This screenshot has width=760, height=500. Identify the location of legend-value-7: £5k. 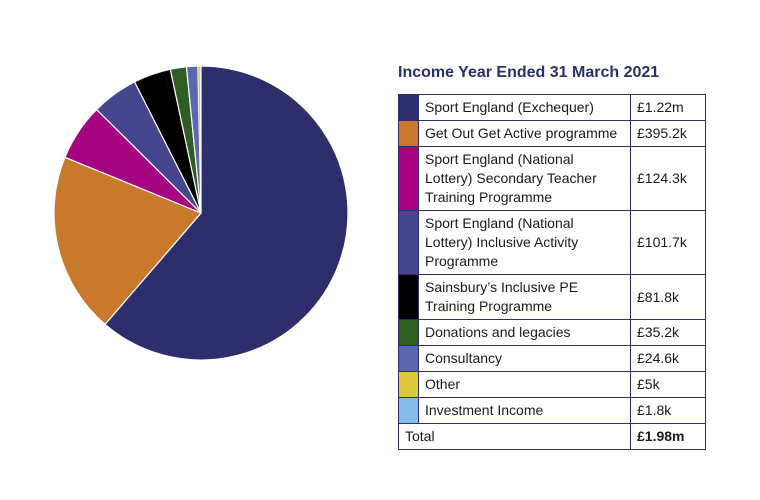
(668, 384).